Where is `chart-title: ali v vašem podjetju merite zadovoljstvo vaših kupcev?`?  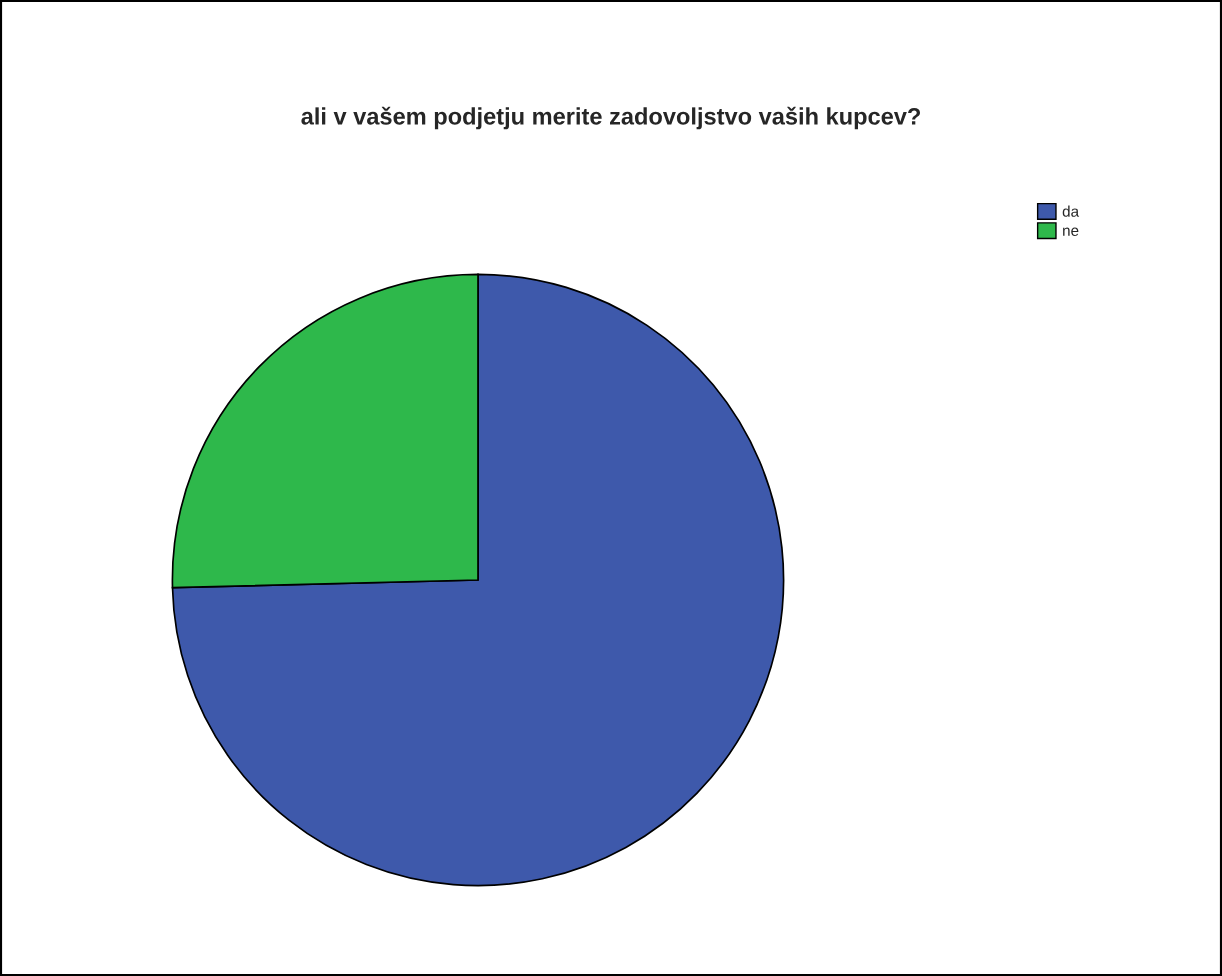
chart-title: ali v vašem podjetju merite zadovoljstvo vaših kupcev? is located at coordinates (610, 118).